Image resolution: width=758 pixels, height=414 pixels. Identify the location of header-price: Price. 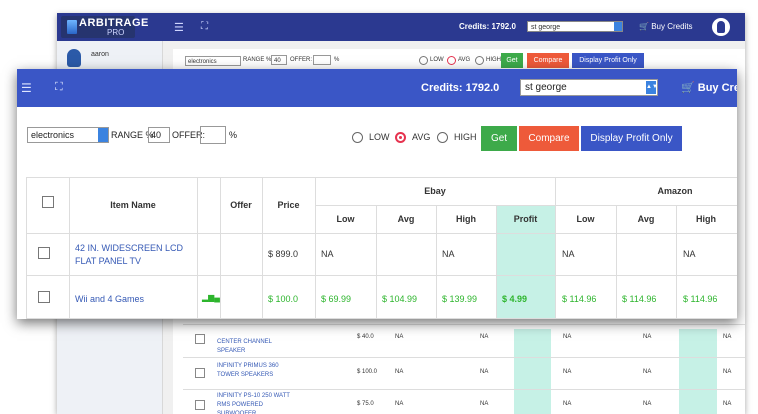
(288, 205).